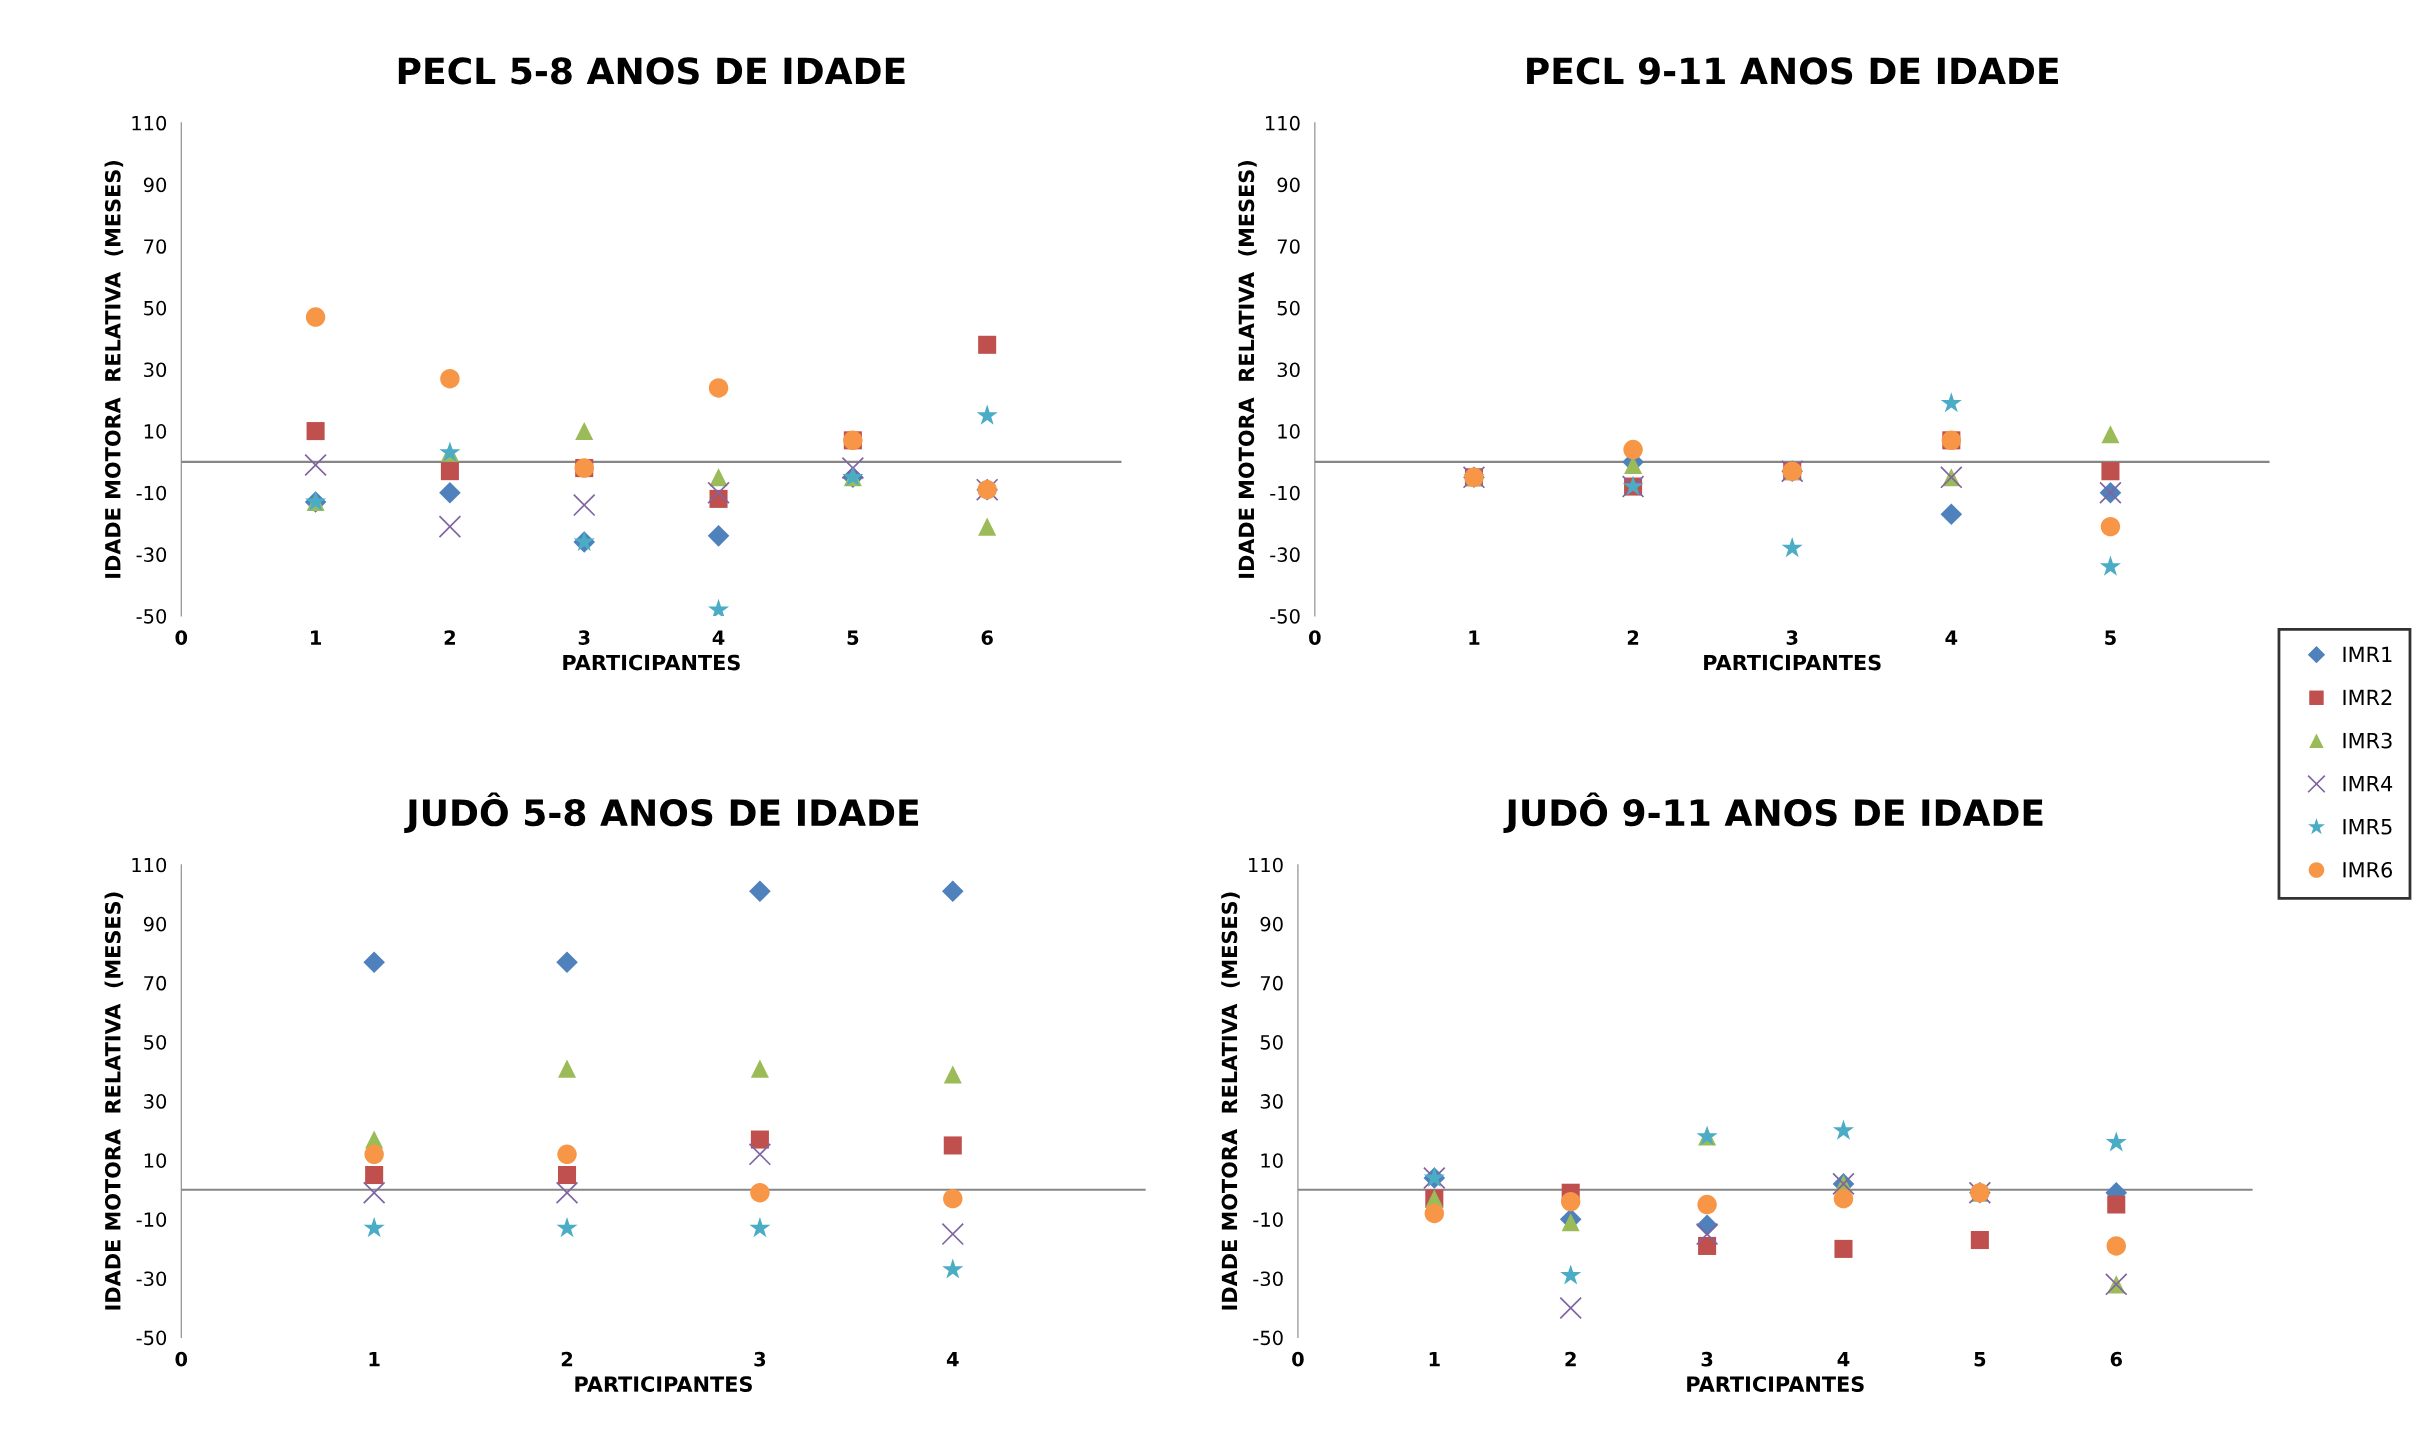 This screenshot has height=1446, width=2417. Describe the element at coordinates (2116, 1359) in the screenshot. I see `x-tick-label: 6` at that location.